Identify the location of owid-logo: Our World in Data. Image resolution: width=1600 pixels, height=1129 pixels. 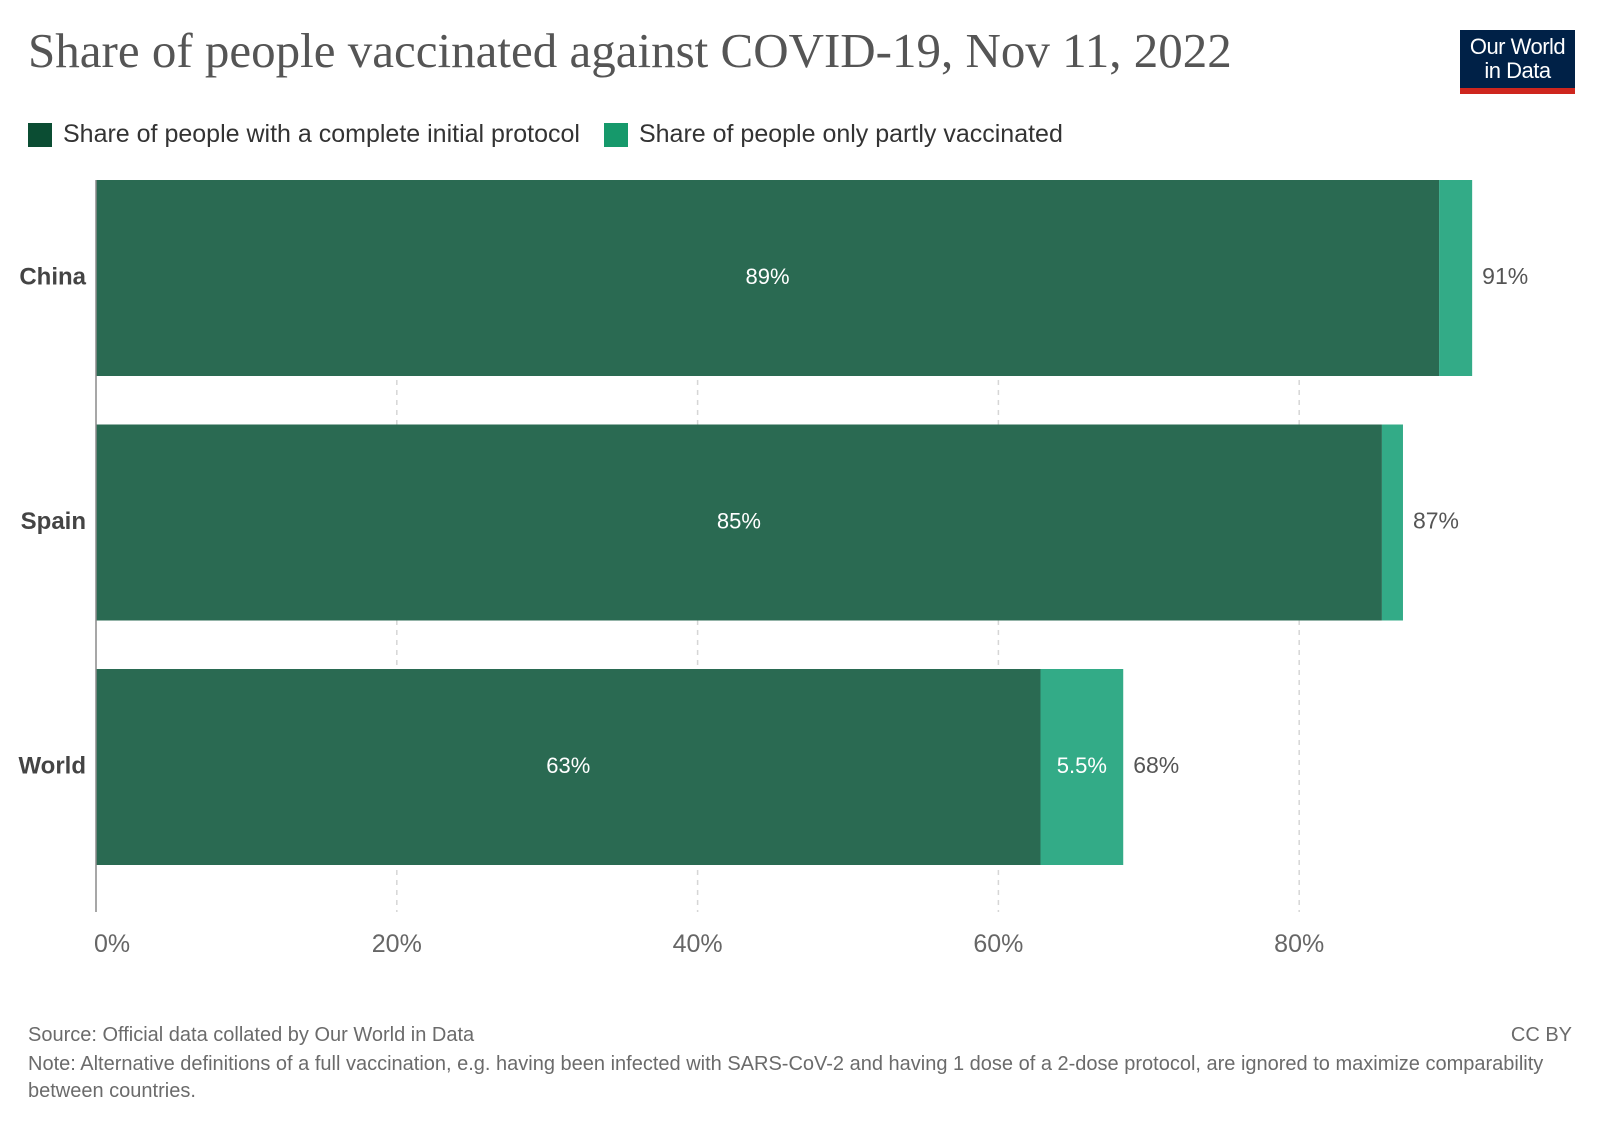
(1517, 62).